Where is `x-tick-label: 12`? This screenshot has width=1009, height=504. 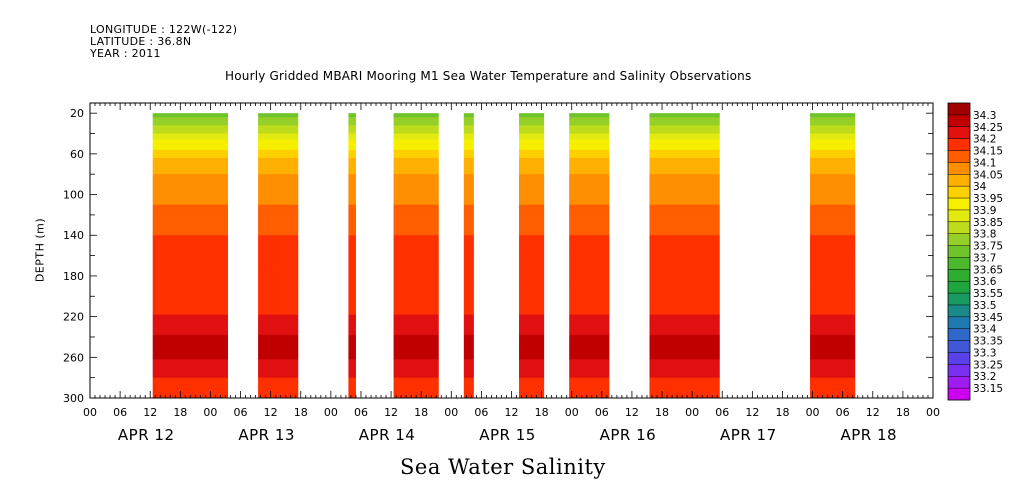 x-tick-label: 12 is located at coordinates (632, 412).